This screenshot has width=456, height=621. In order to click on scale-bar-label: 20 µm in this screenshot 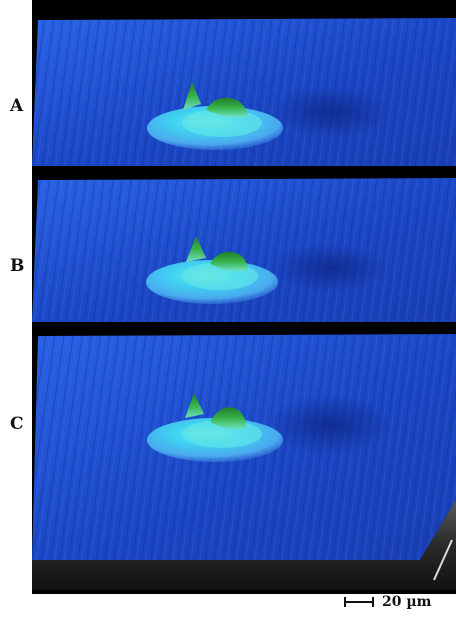, I will do `click(407, 602)`.